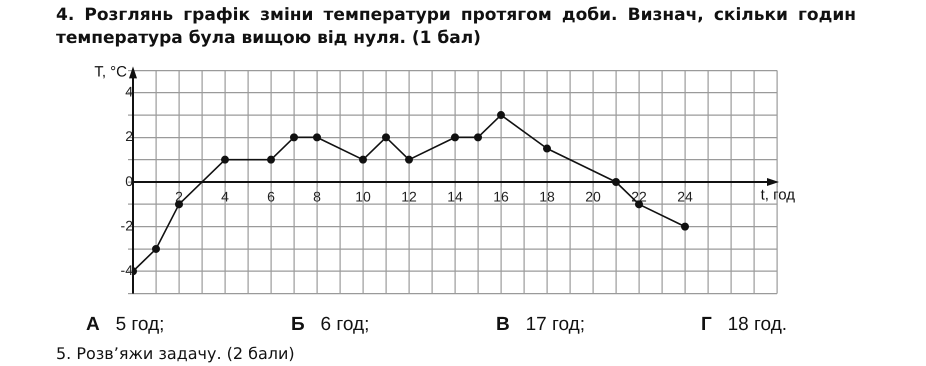 This screenshot has height=366, width=926. What do you see at coordinates (175, 353) in the screenshot?
I see `text: 5. Розв’яжи задачу. (2 бали)` at bounding box center [175, 353].